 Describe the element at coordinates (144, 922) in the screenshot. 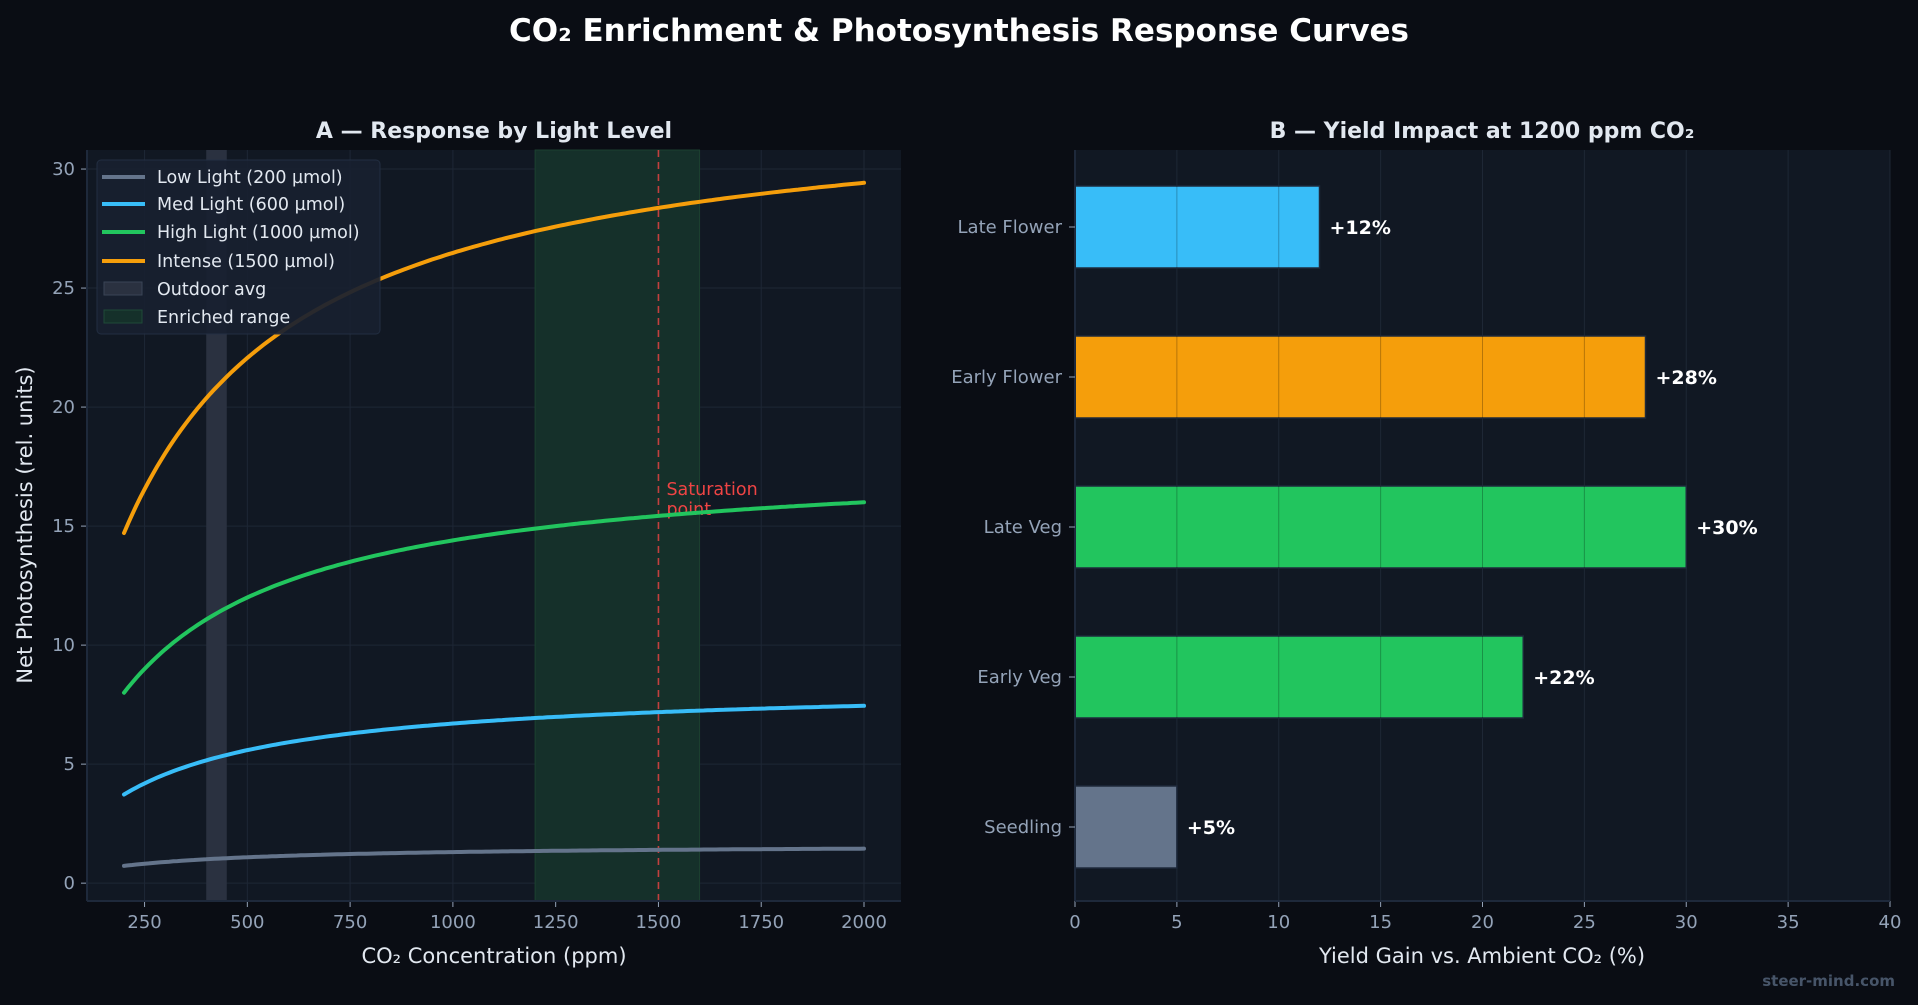

I see `x-tick-label: 250` at that location.